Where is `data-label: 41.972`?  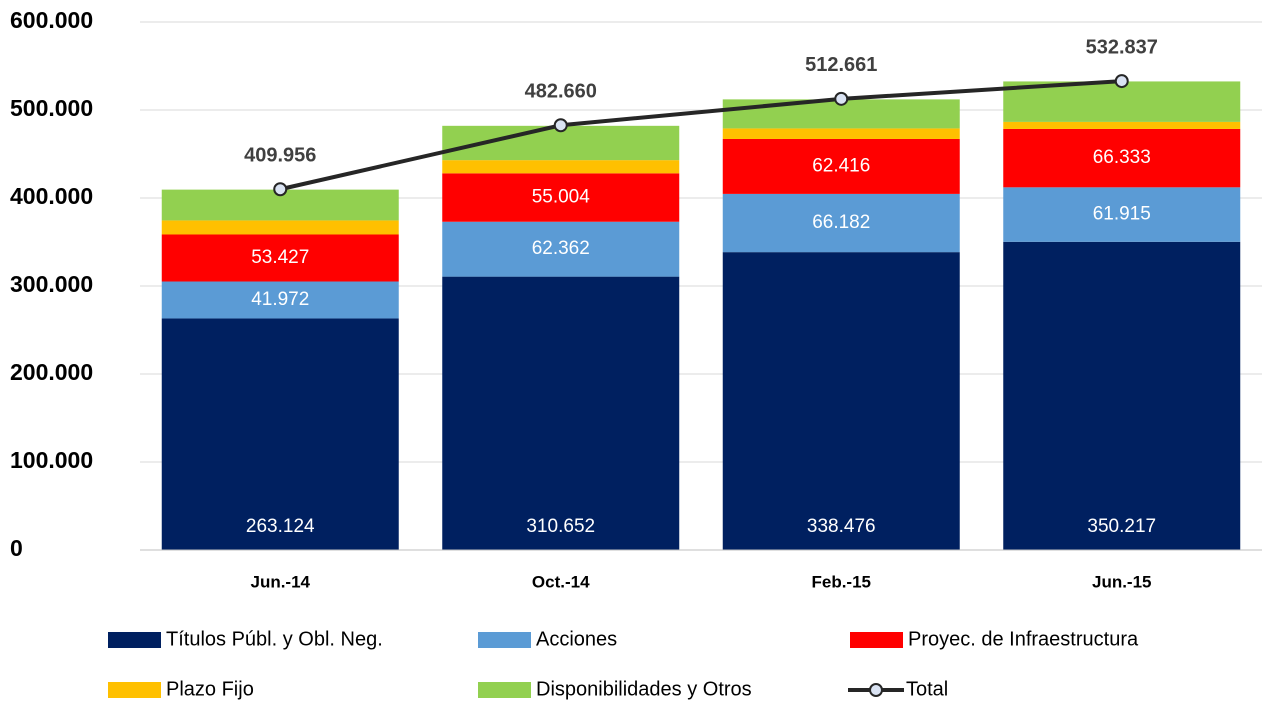
data-label: 41.972 is located at coordinates (280, 299).